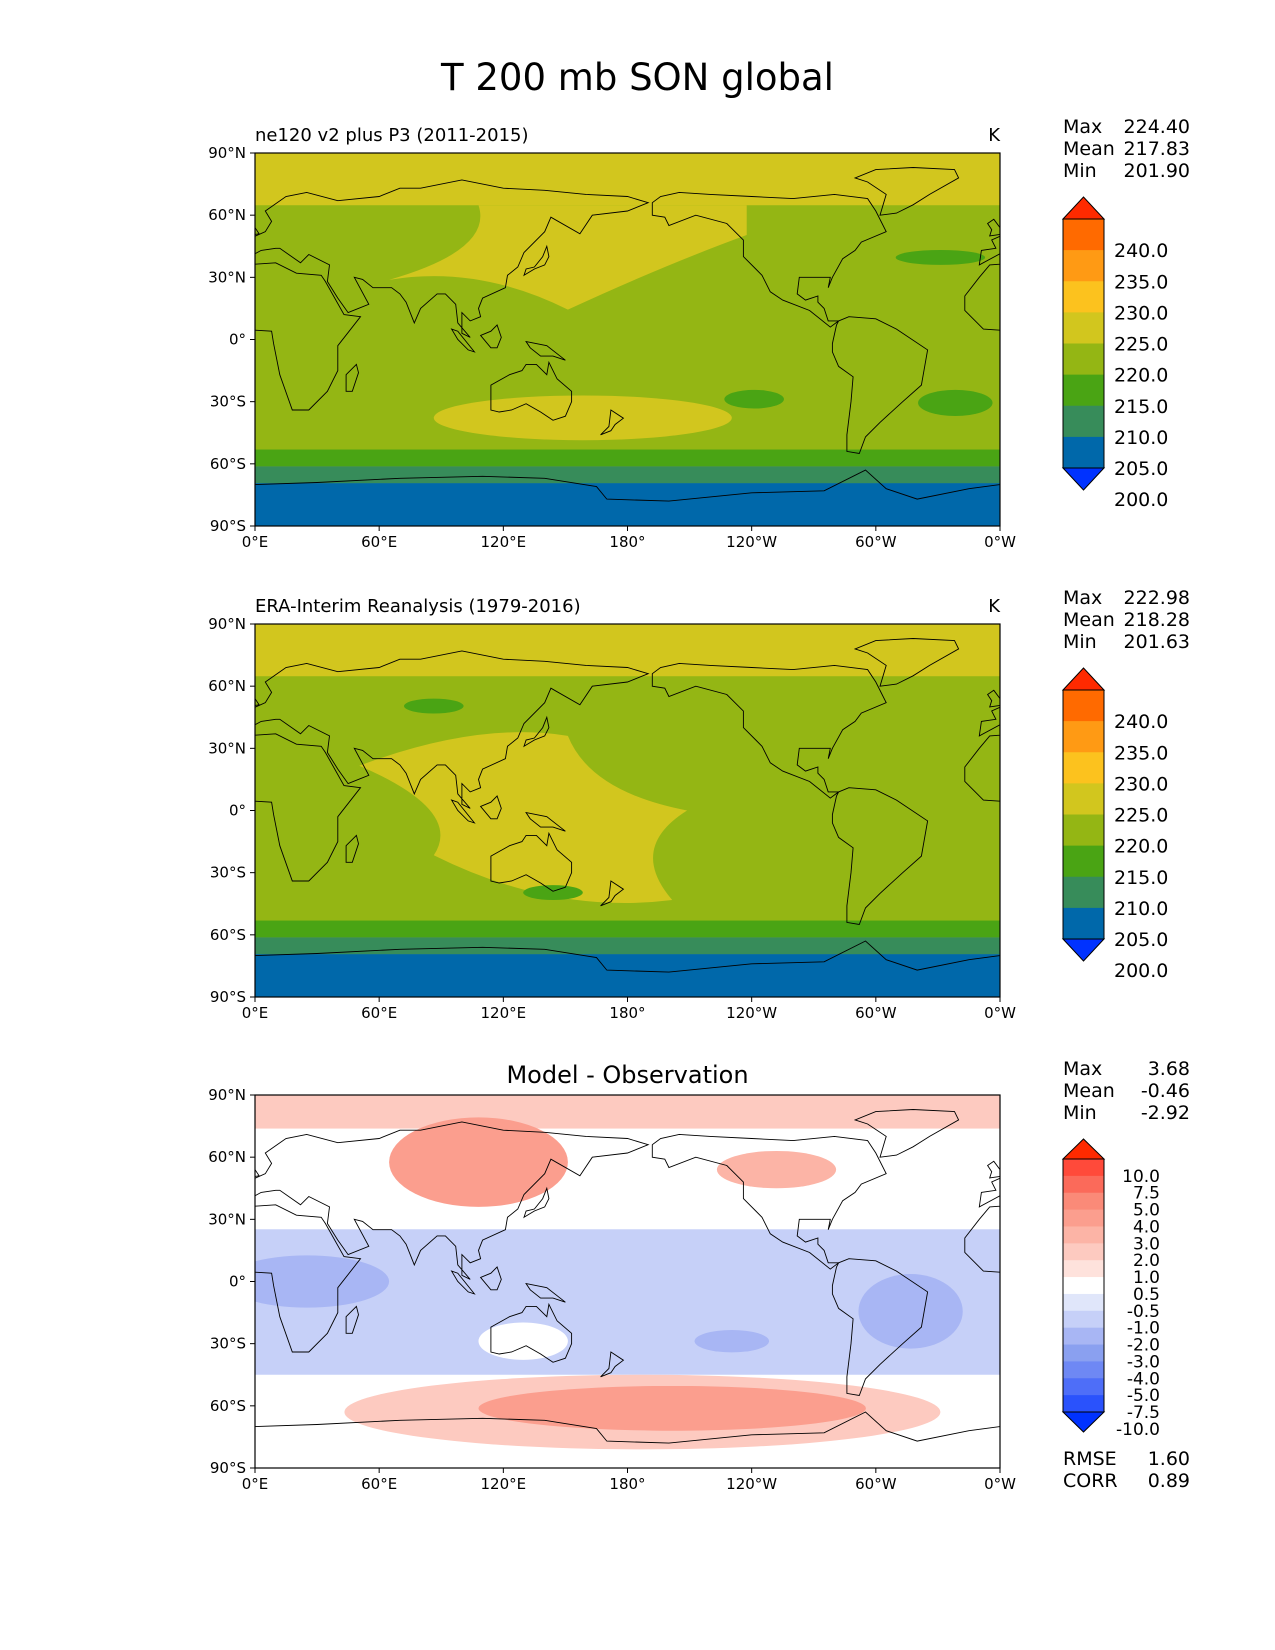 The image size is (1275, 1650). What do you see at coordinates (1141, 816) in the screenshot?
I see `colorbar-label: 225.0` at bounding box center [1141, 816].